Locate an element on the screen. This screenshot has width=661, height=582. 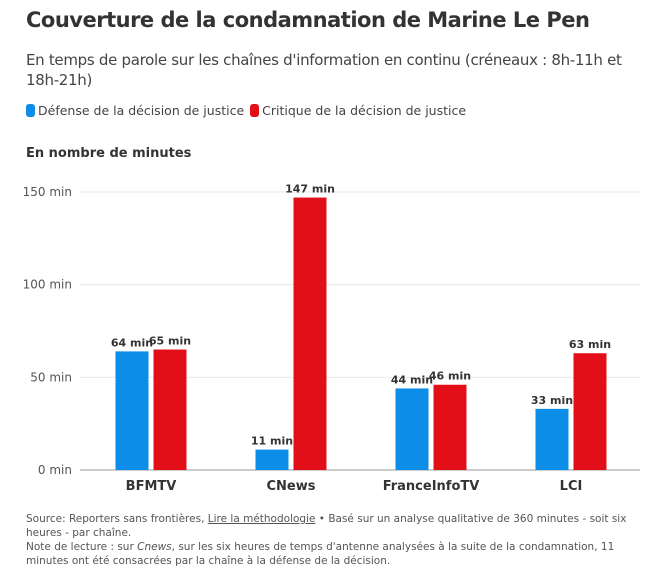
legend-item-critique: Critique de la décision de justice is located at coordinates (358, 110).